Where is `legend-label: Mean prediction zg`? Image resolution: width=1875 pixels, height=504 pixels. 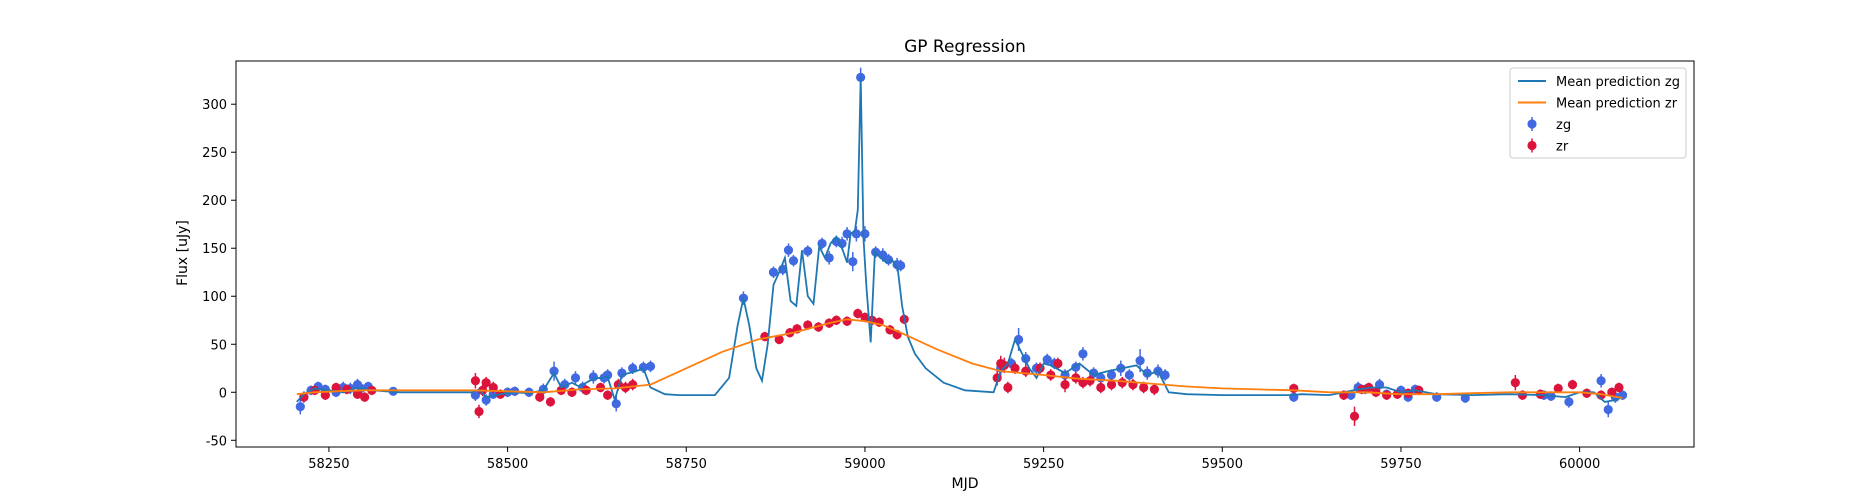
legend-label: Mean prediction zg is located at coordinates (1618, 82).